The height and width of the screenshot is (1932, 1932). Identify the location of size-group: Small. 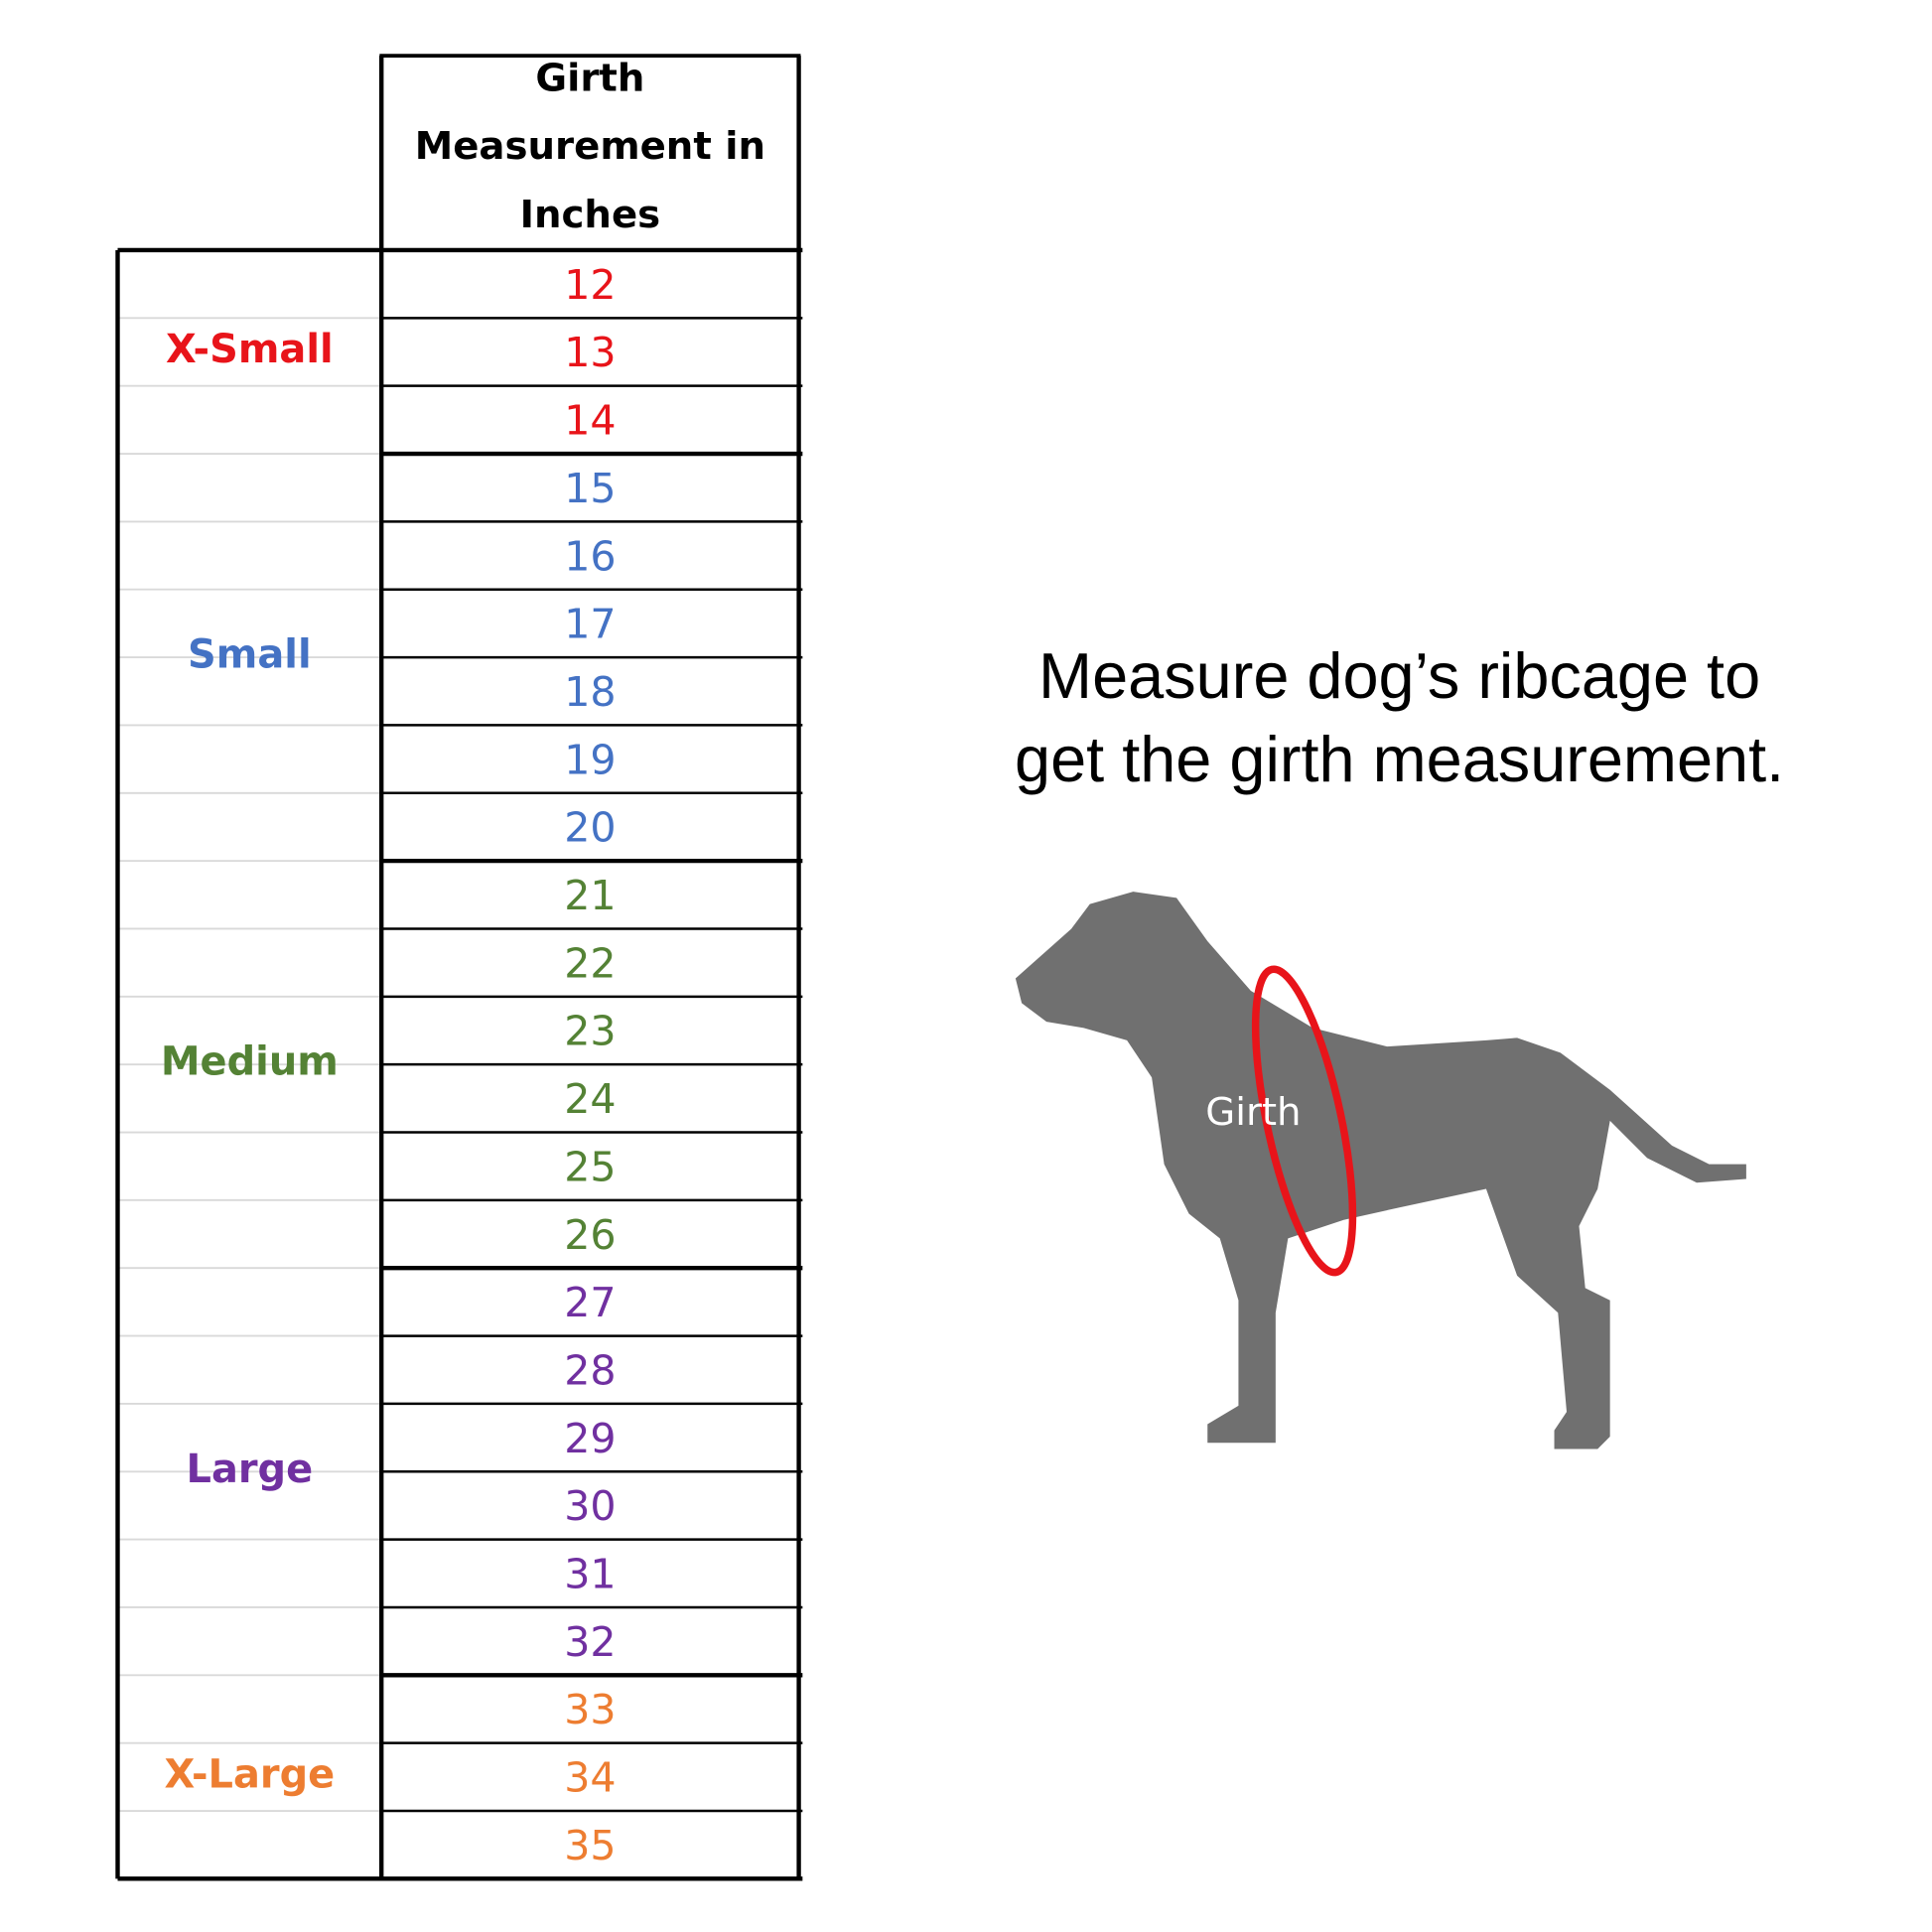
(250, 655).